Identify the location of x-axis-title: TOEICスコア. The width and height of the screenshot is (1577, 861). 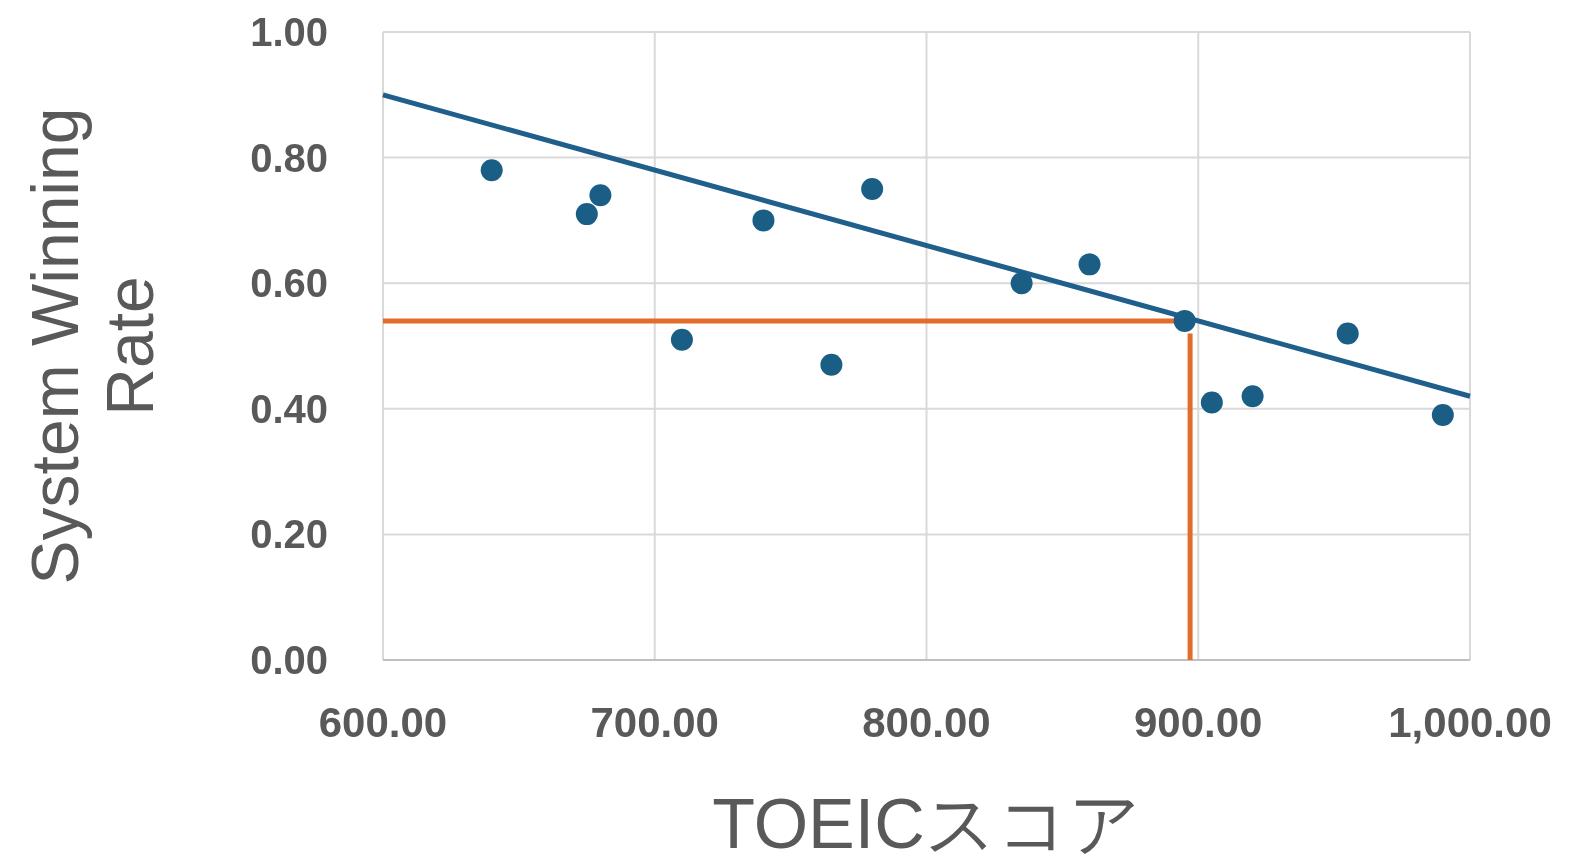
(926, 823).